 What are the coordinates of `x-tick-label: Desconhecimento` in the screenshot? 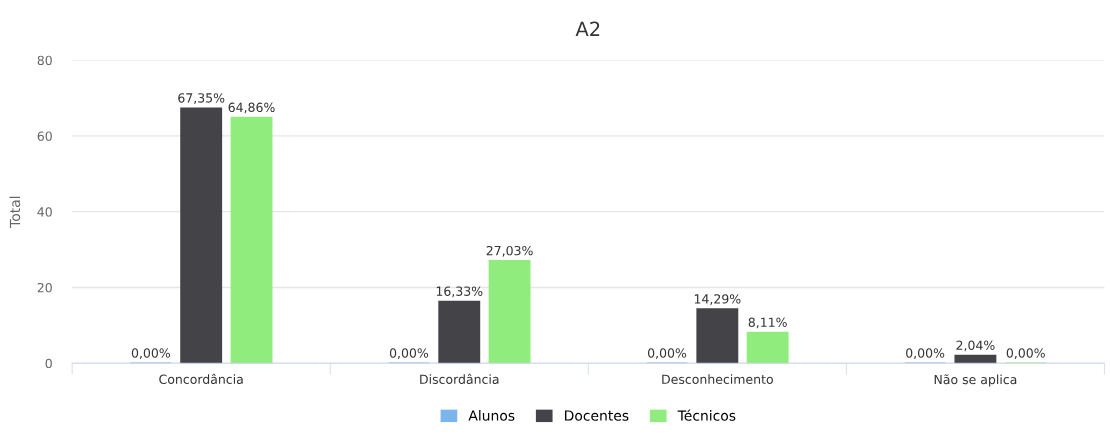 It's located at (717, 379).